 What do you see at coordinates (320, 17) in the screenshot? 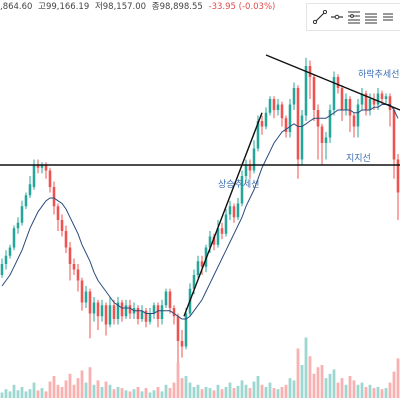
I see `trend-line-tool-icon` at bounding box center [320, 17].